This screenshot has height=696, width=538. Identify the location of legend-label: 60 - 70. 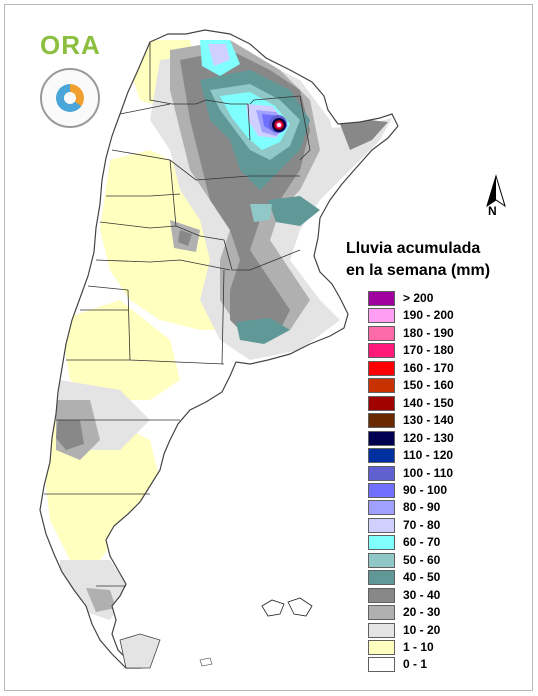
(422, 542).